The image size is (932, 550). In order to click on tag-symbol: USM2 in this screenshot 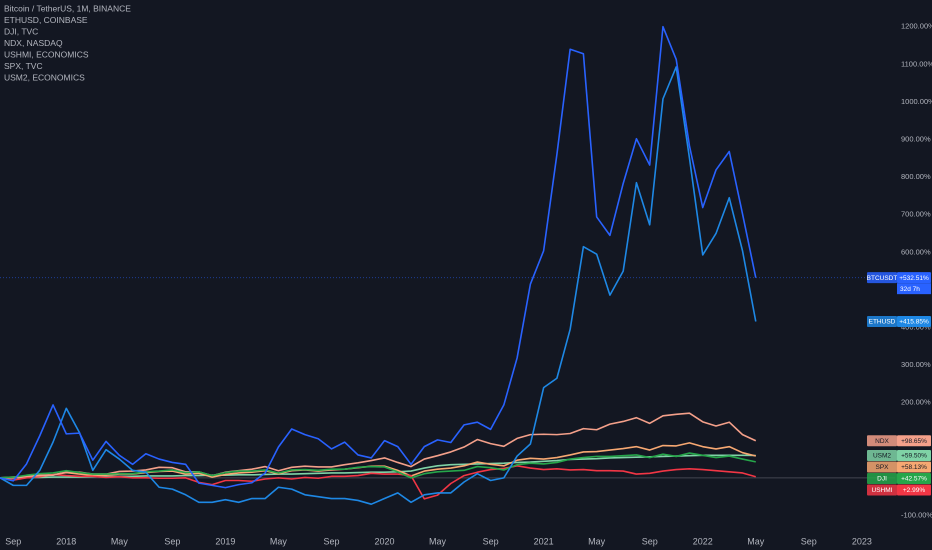, I will do `click(882, 456)`.